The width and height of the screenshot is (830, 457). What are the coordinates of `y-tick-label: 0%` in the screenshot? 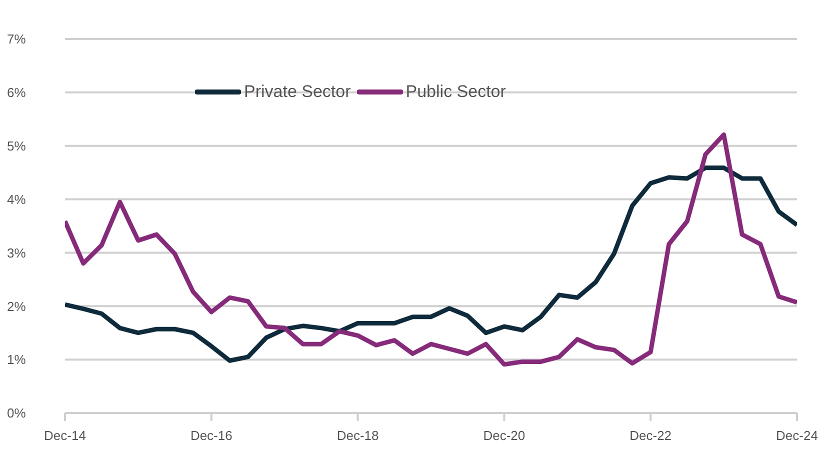 It's located at (16, 413).